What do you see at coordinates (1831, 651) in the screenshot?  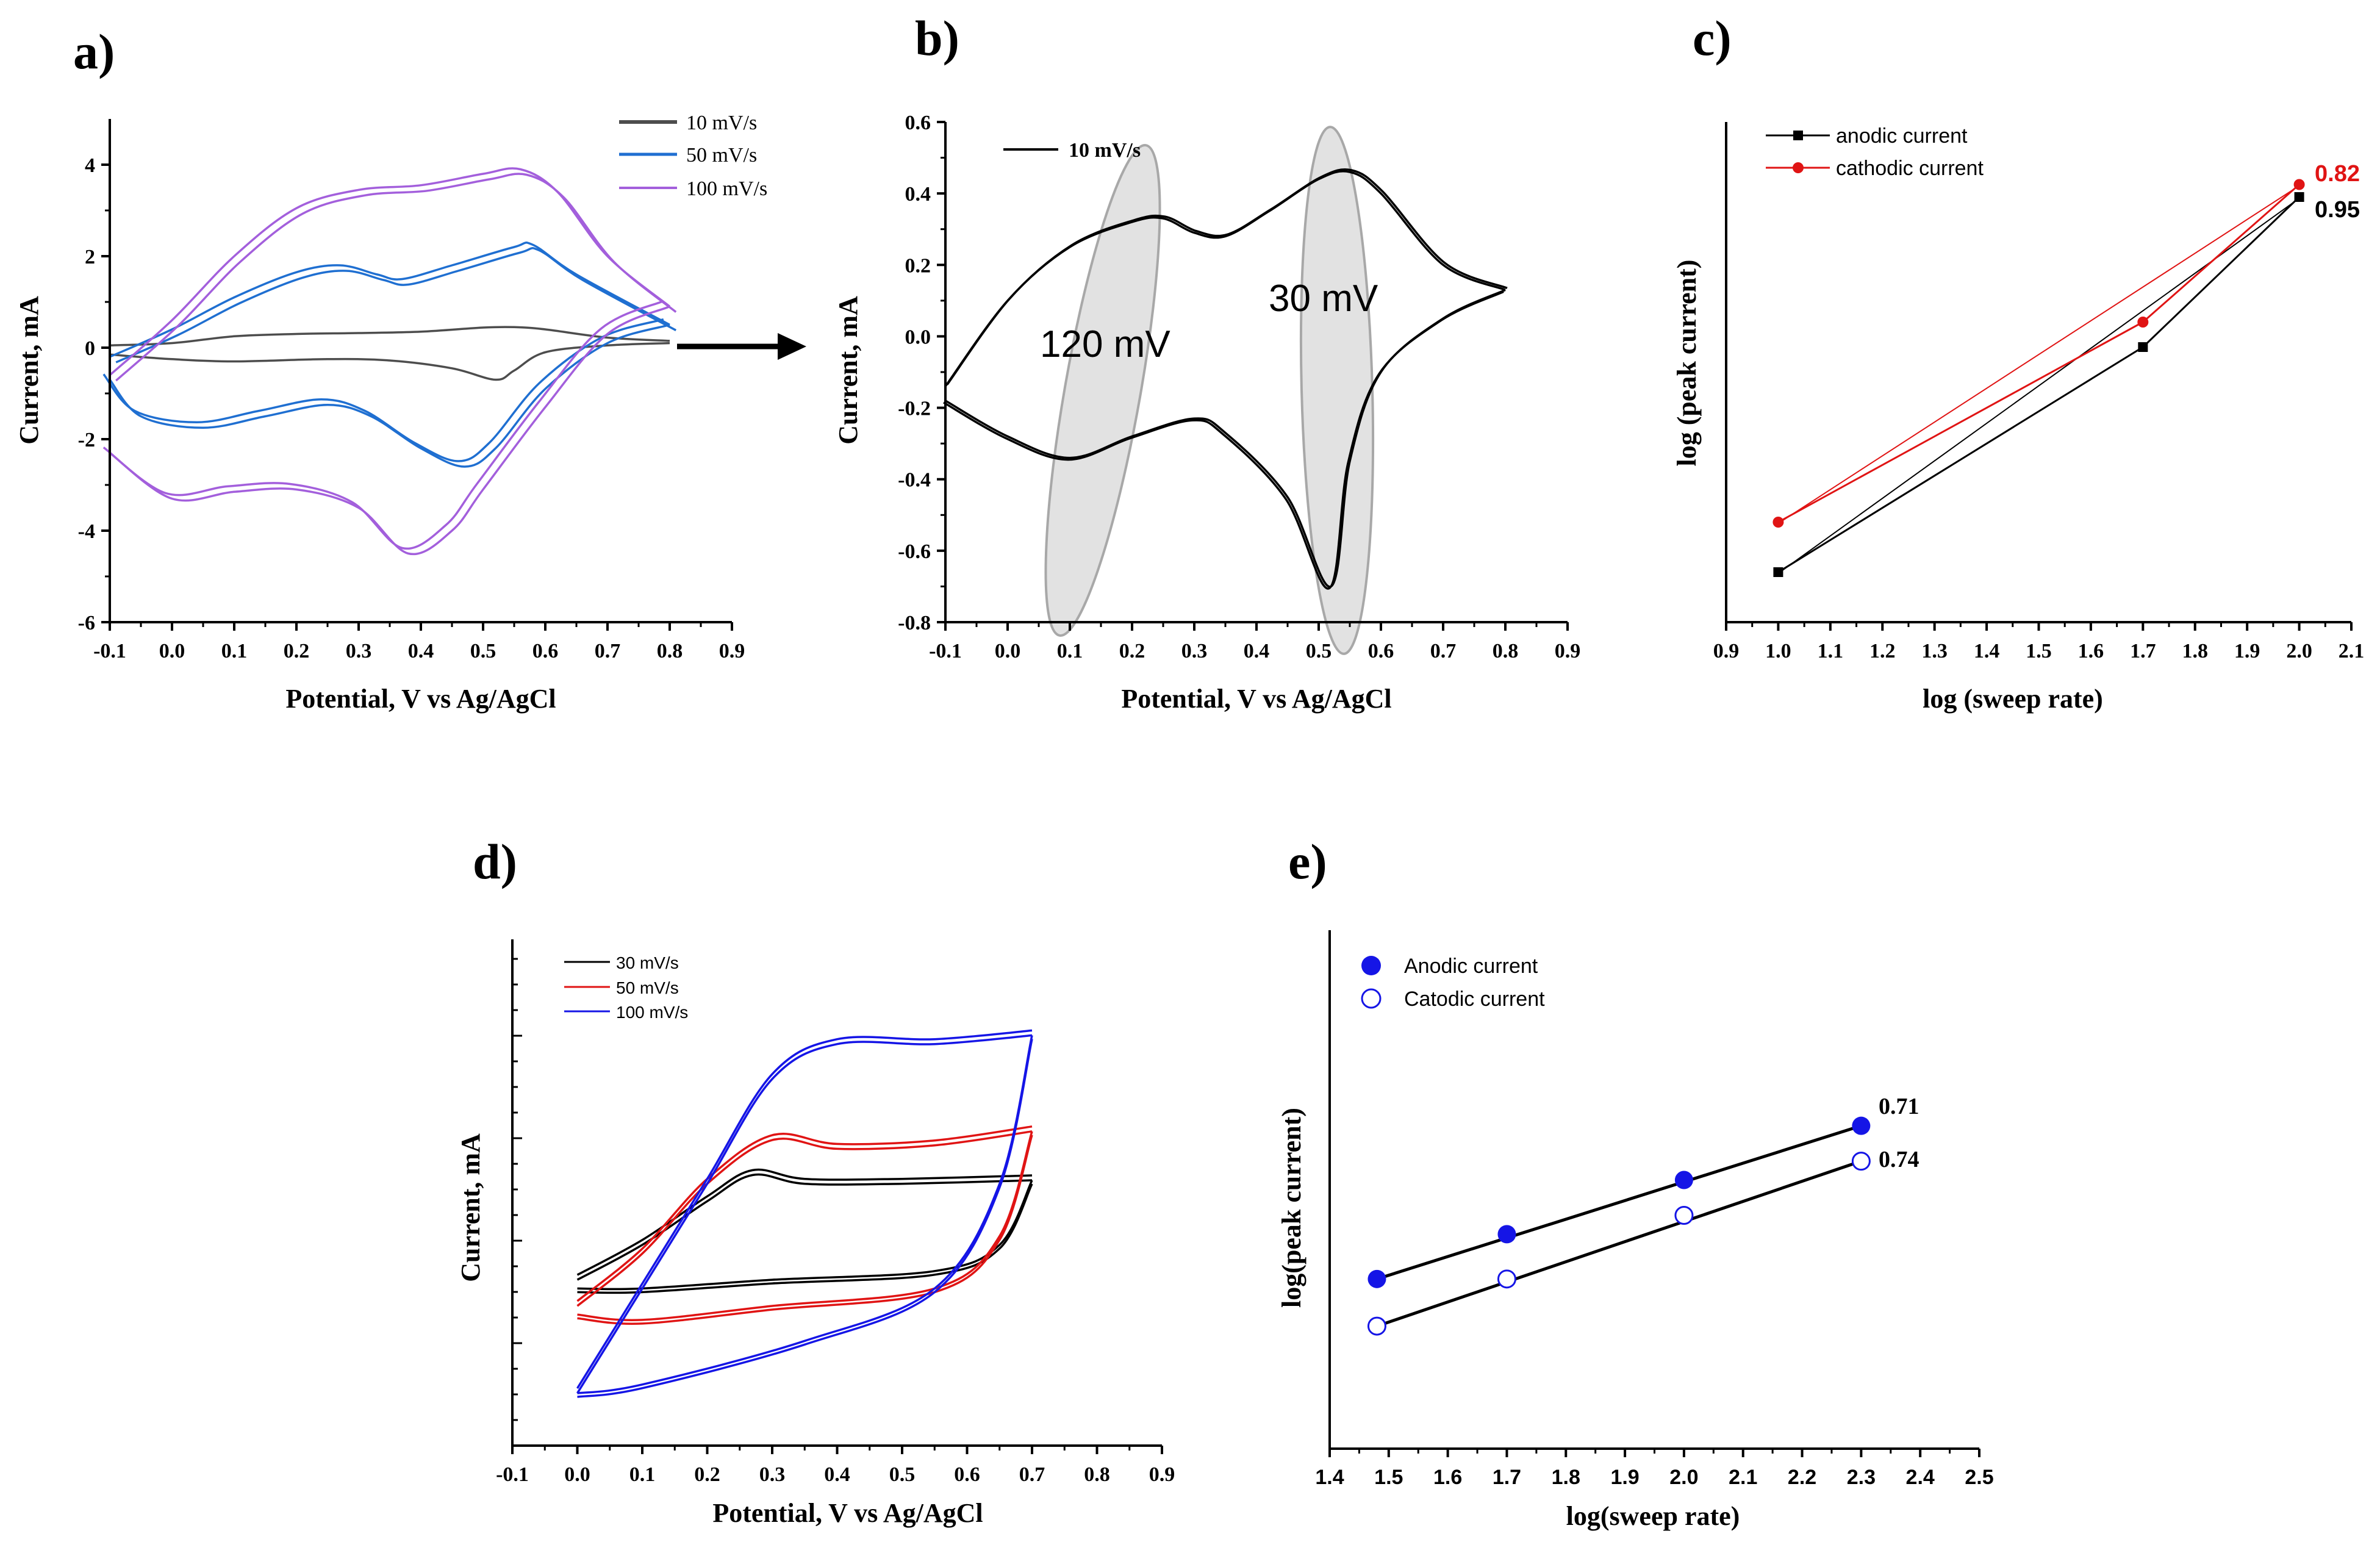 I see `x-tick-label: 1.1` at bounding box center [1831, 651].